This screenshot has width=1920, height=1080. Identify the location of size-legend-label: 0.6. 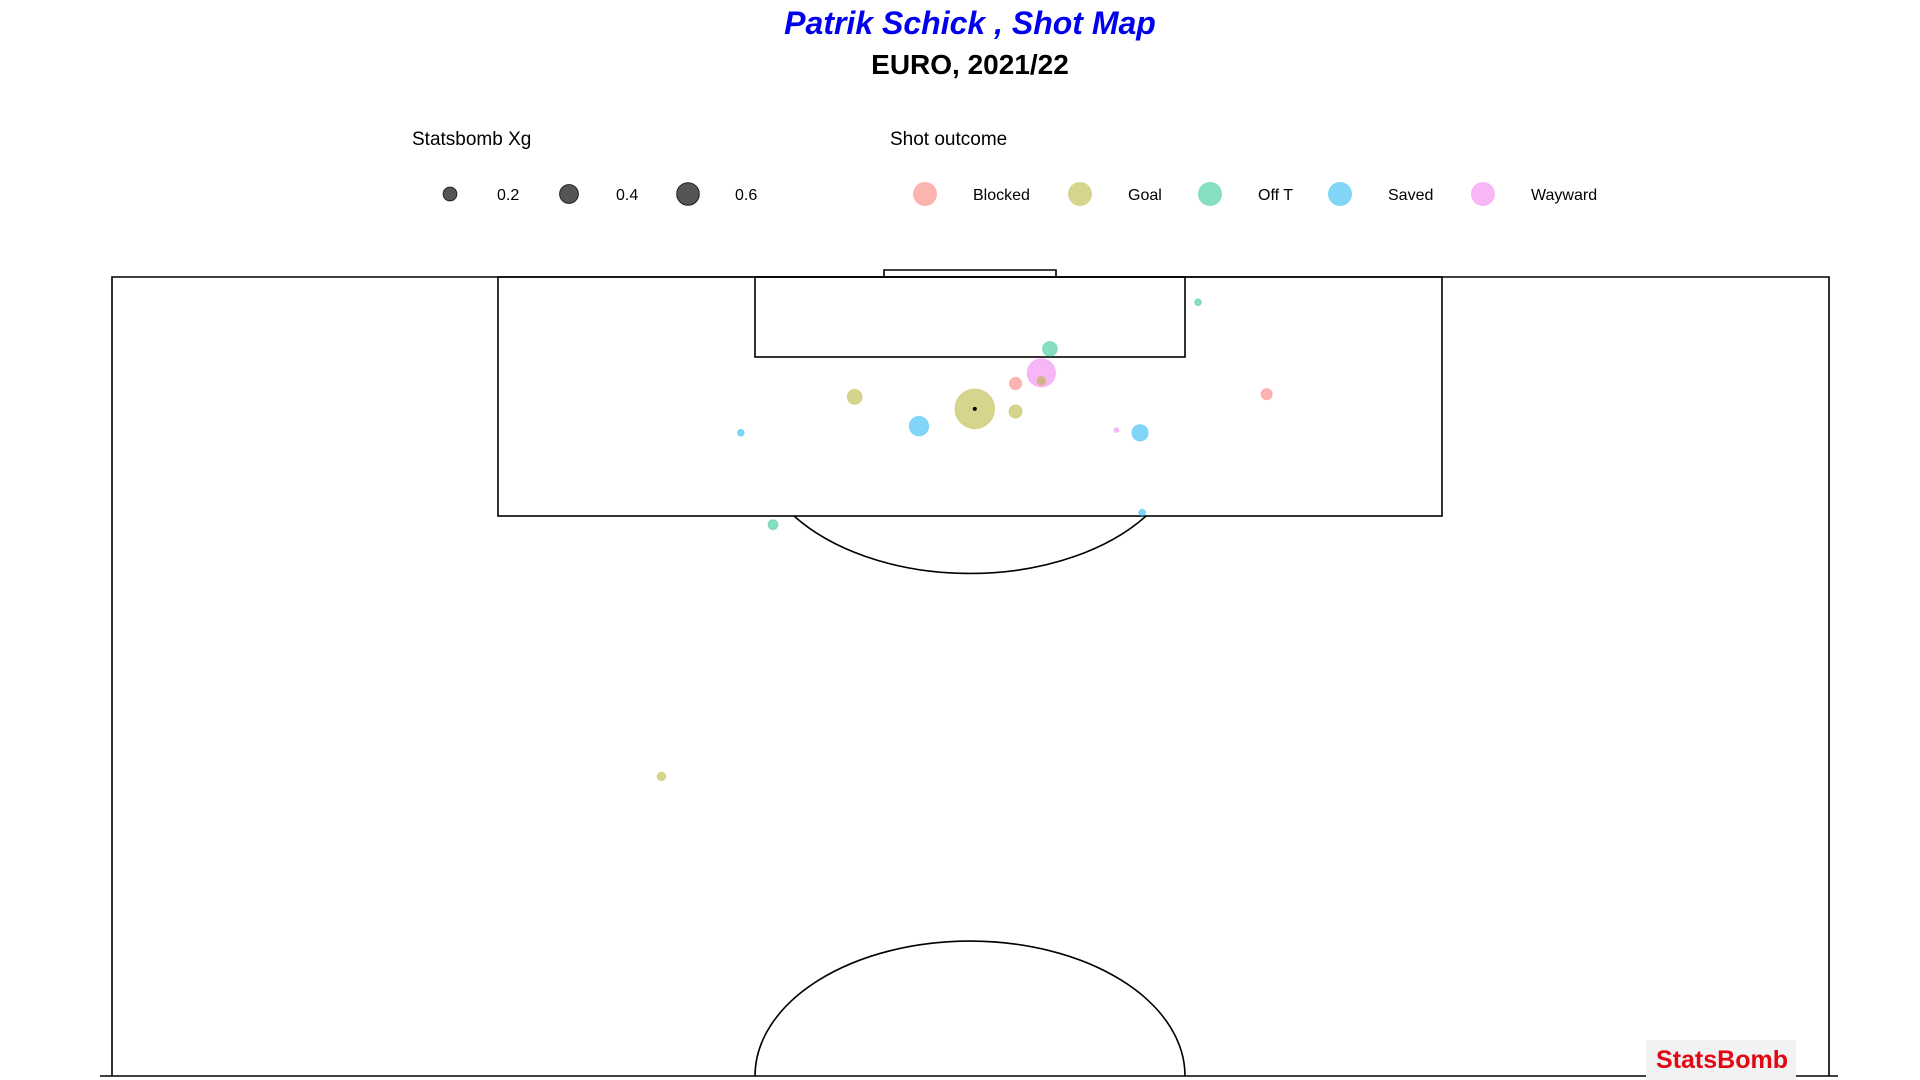
(746, 195).